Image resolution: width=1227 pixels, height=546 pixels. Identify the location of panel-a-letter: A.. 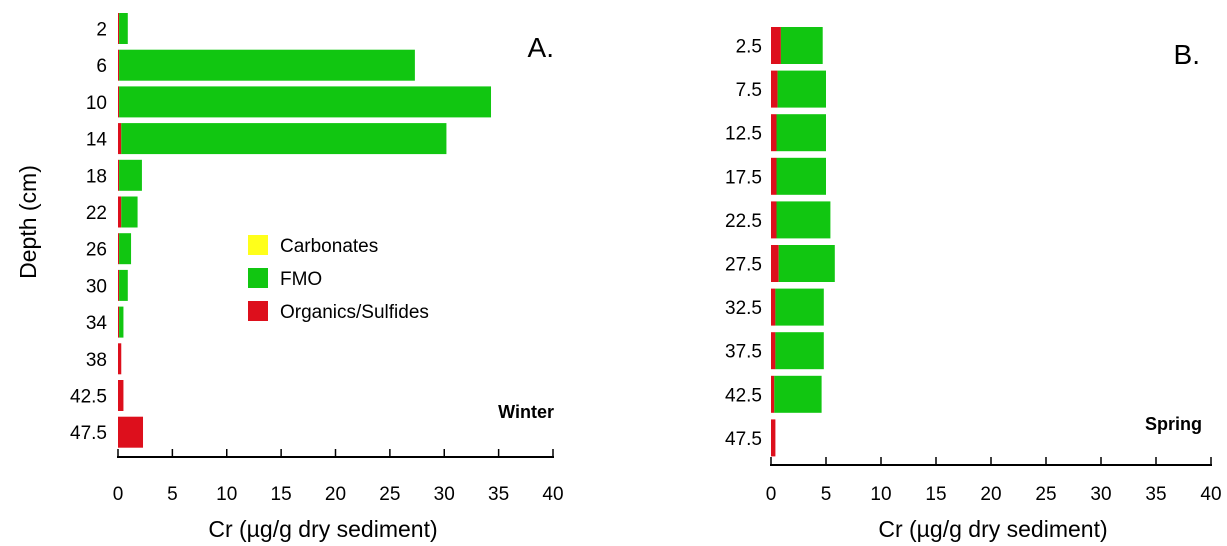
(541, 47).